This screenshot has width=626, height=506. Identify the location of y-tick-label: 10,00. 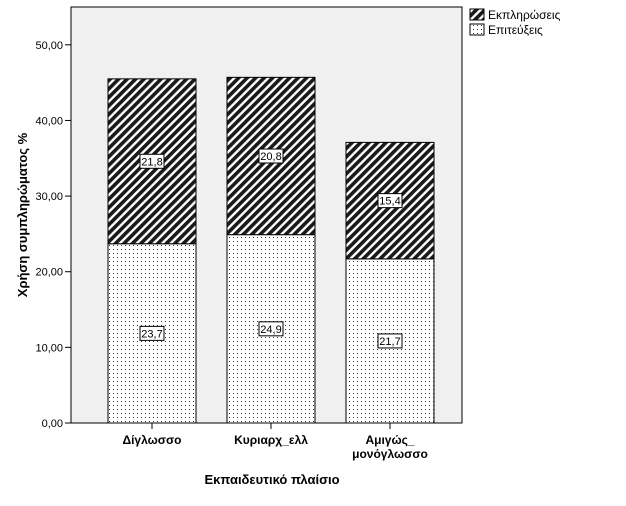
(49, 348).